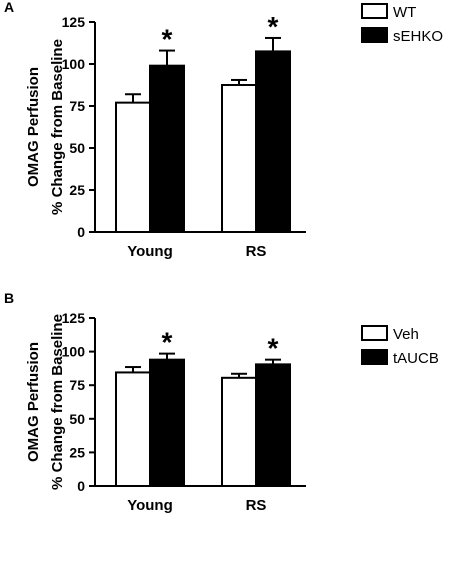 This screenshot has width=453, height=566. What do you see at coordinates (273, 425) in the screenshot?
I see `bar-taucb-rs` at bounding box center [273, 425].